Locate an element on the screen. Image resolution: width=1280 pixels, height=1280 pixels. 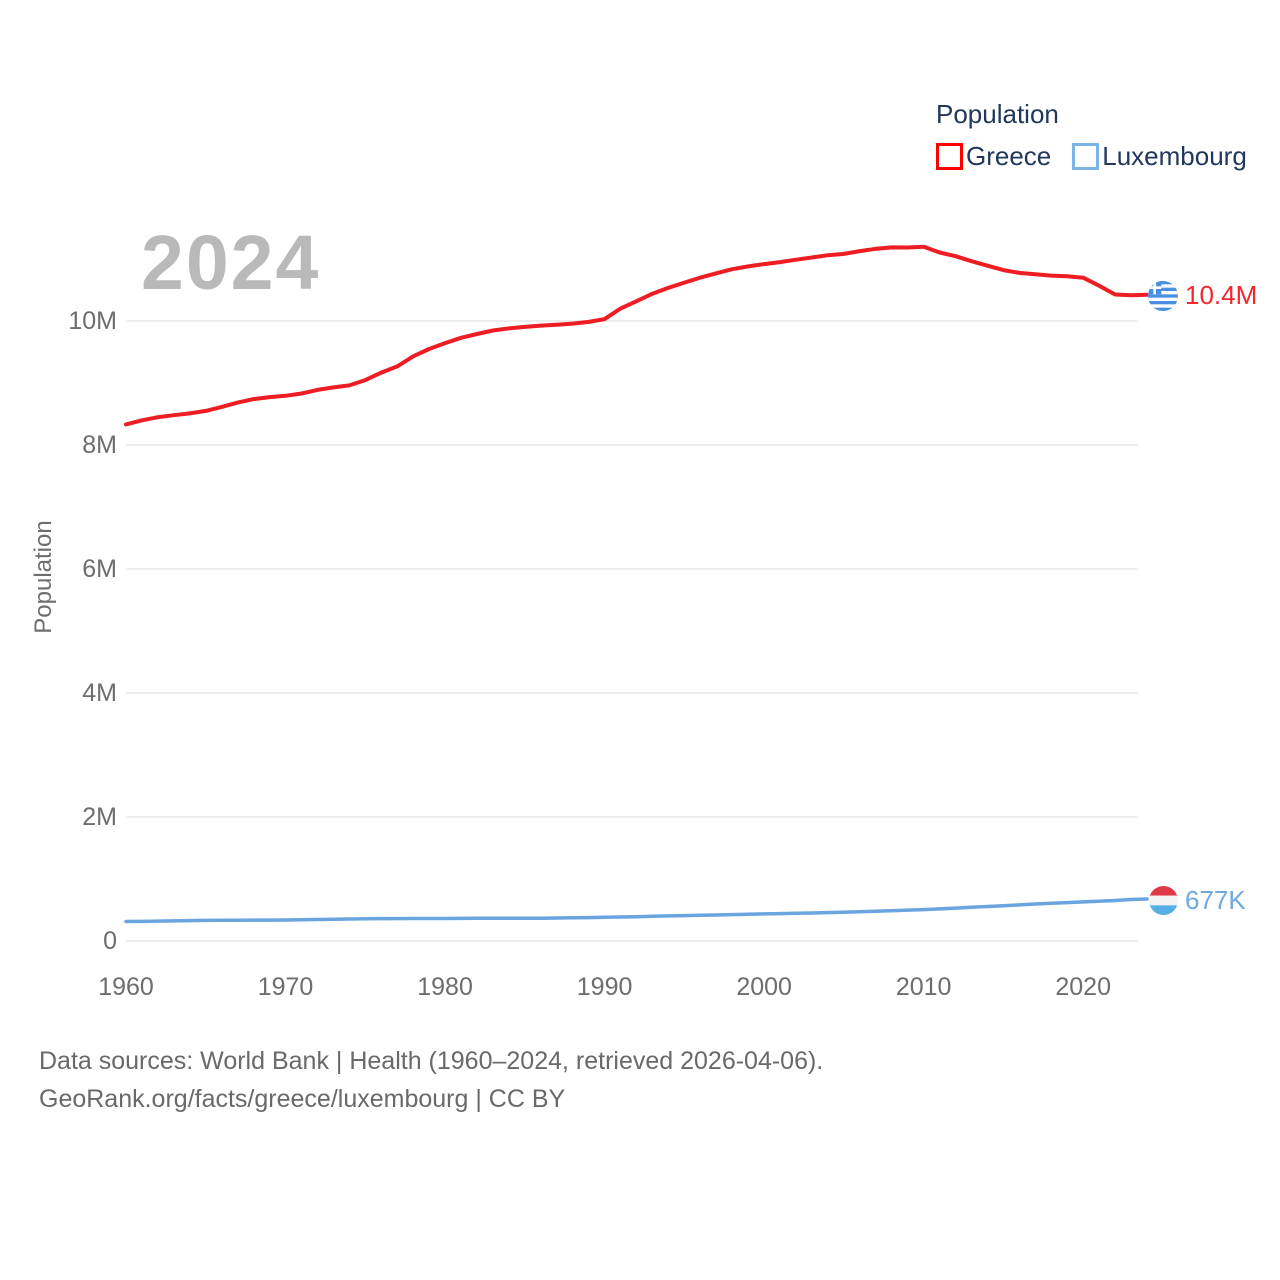
luxembourg-end-value: 677K is located at coordinates (1215, 900).